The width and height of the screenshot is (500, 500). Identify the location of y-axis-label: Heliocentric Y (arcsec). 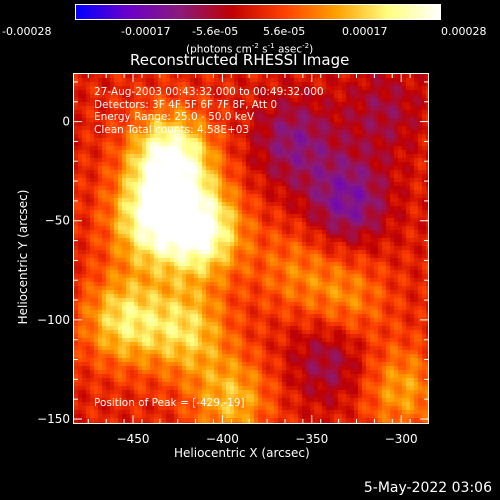
(23, 257).